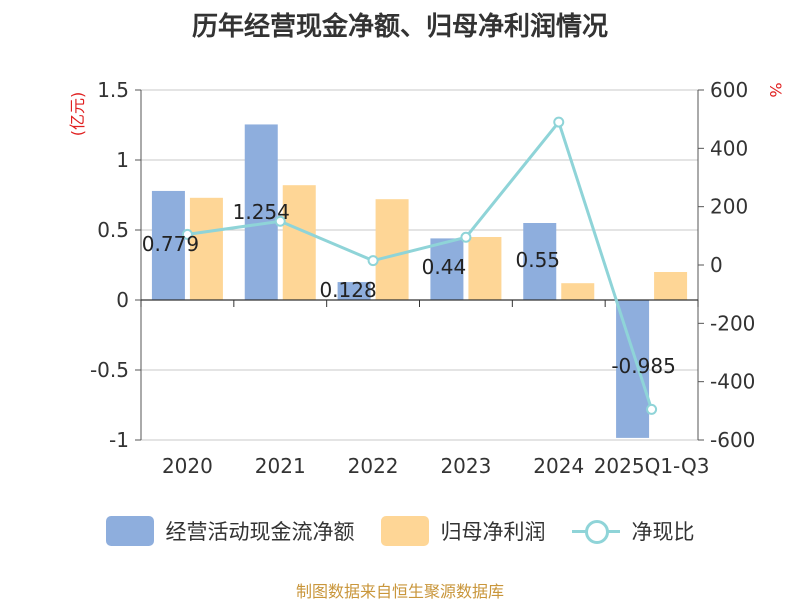 Image resolution: width=800 pixels, height=602 pixels. I want to click on data-label-operating-cash-flow: 1.254, so click(261, 212).